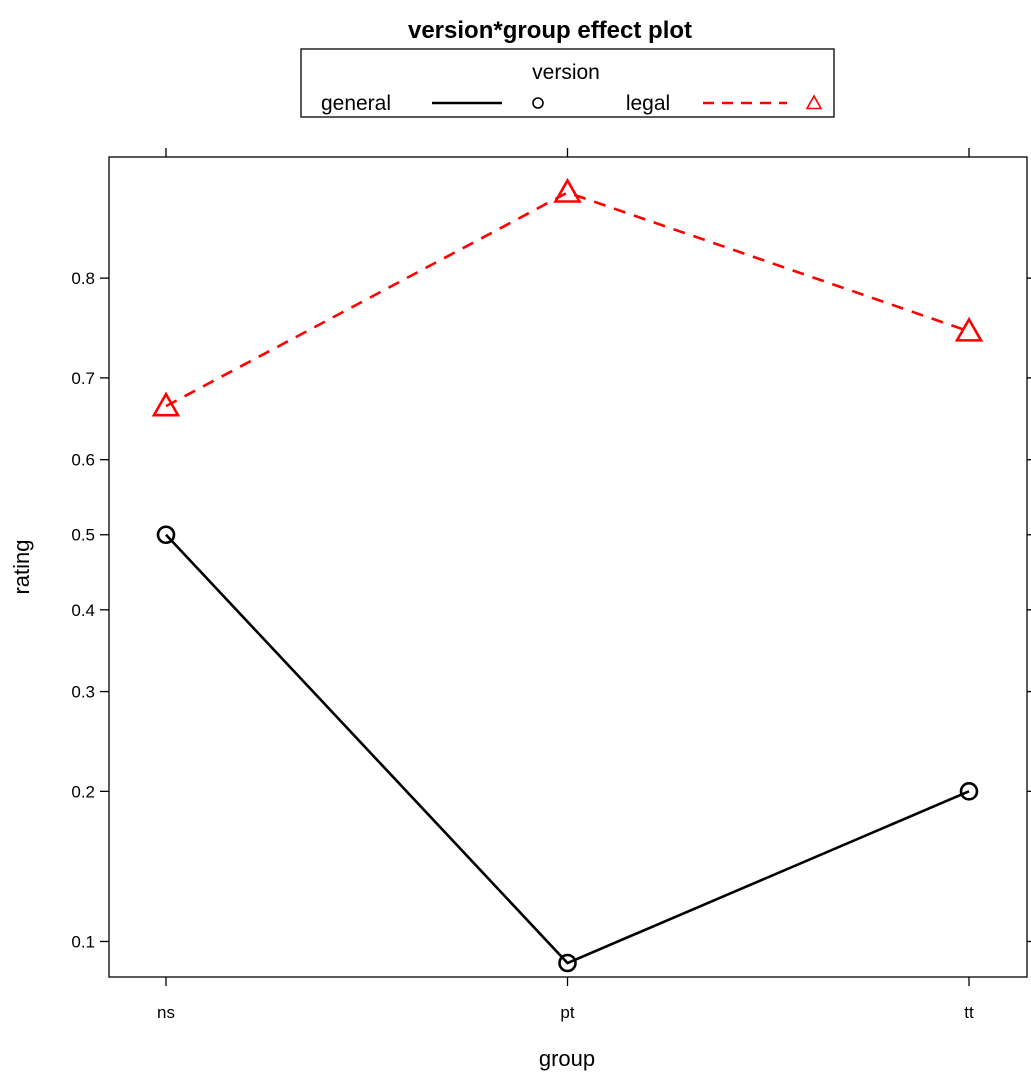  I want to click on x-tick-label: ns, so click(166, 1012).